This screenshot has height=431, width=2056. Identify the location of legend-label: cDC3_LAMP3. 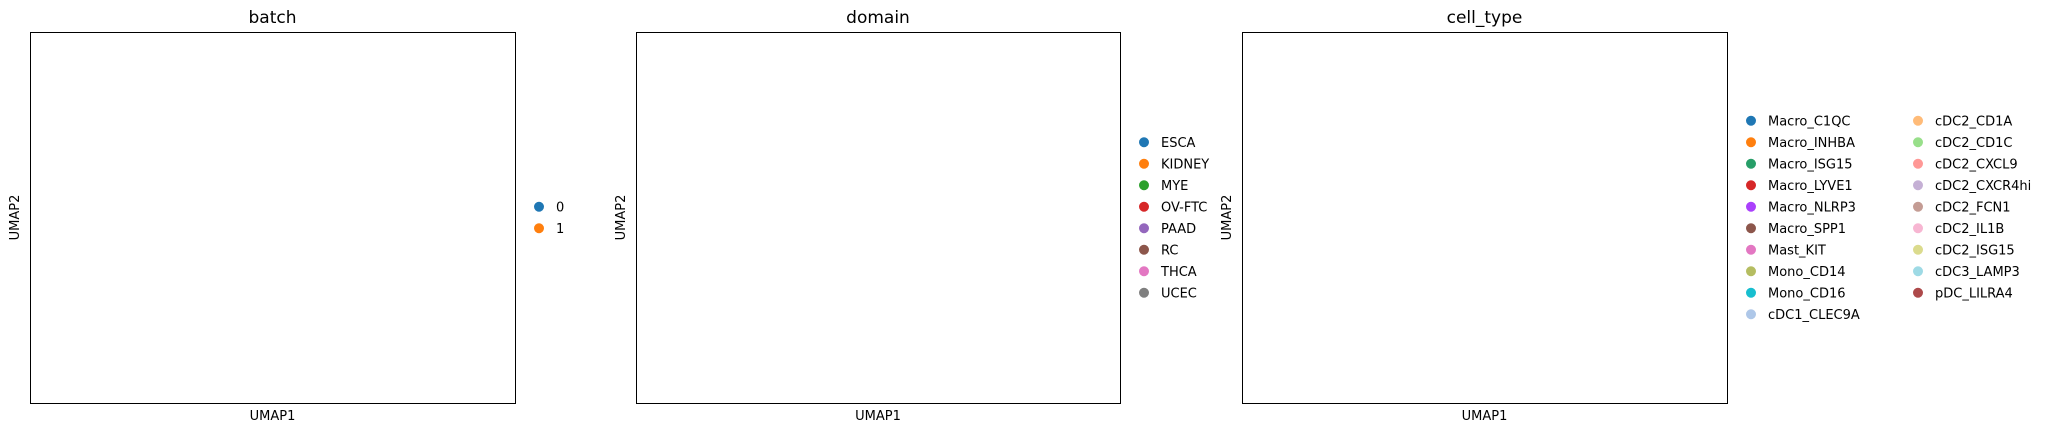
(1977, 272).